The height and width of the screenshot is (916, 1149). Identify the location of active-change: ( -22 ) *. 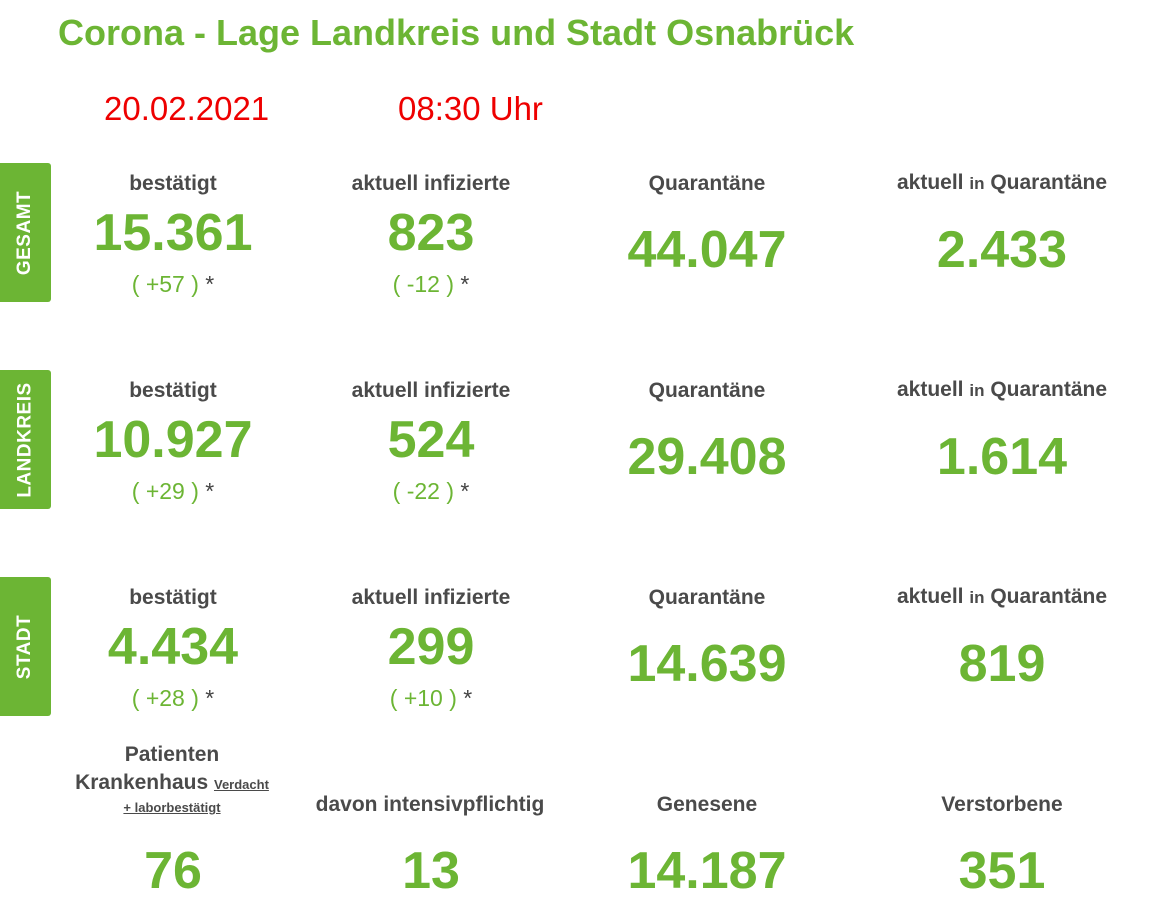
(431, 491).